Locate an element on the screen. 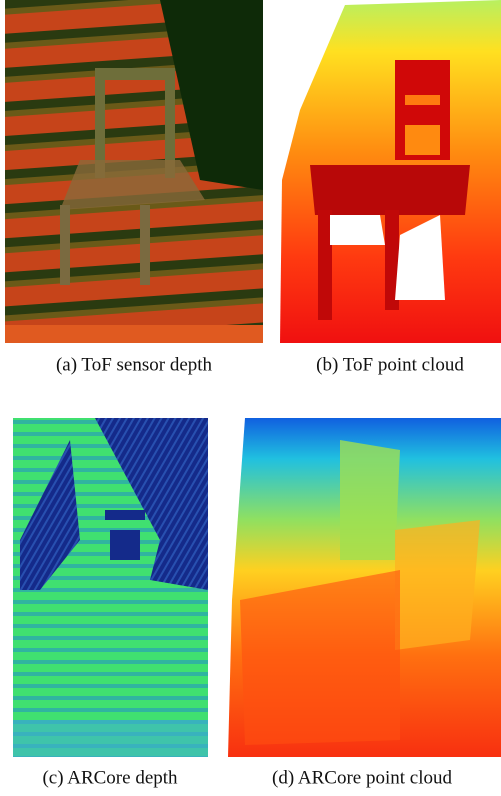  caption: (c) ARCore depth is located at coordinates (110, 777).